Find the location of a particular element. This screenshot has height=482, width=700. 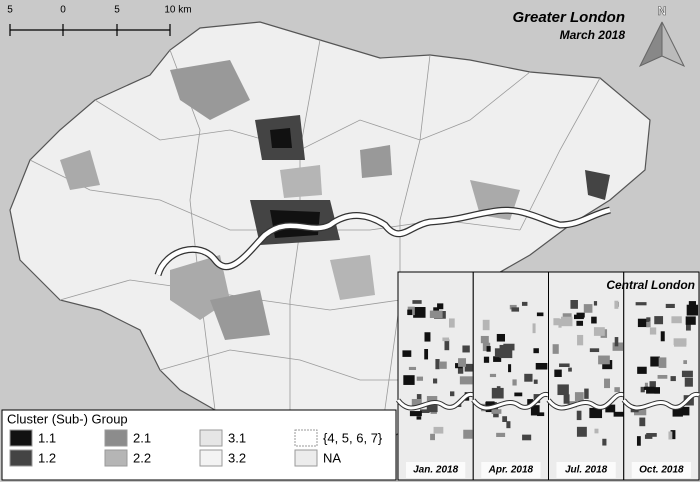

scale-label: 0 is located at coordinates (63, 10).